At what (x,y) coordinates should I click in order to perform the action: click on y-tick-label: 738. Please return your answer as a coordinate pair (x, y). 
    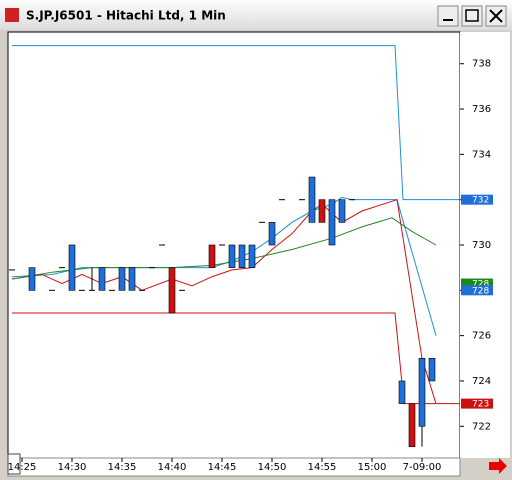
    Looking at the image, I should click on (481, 64).